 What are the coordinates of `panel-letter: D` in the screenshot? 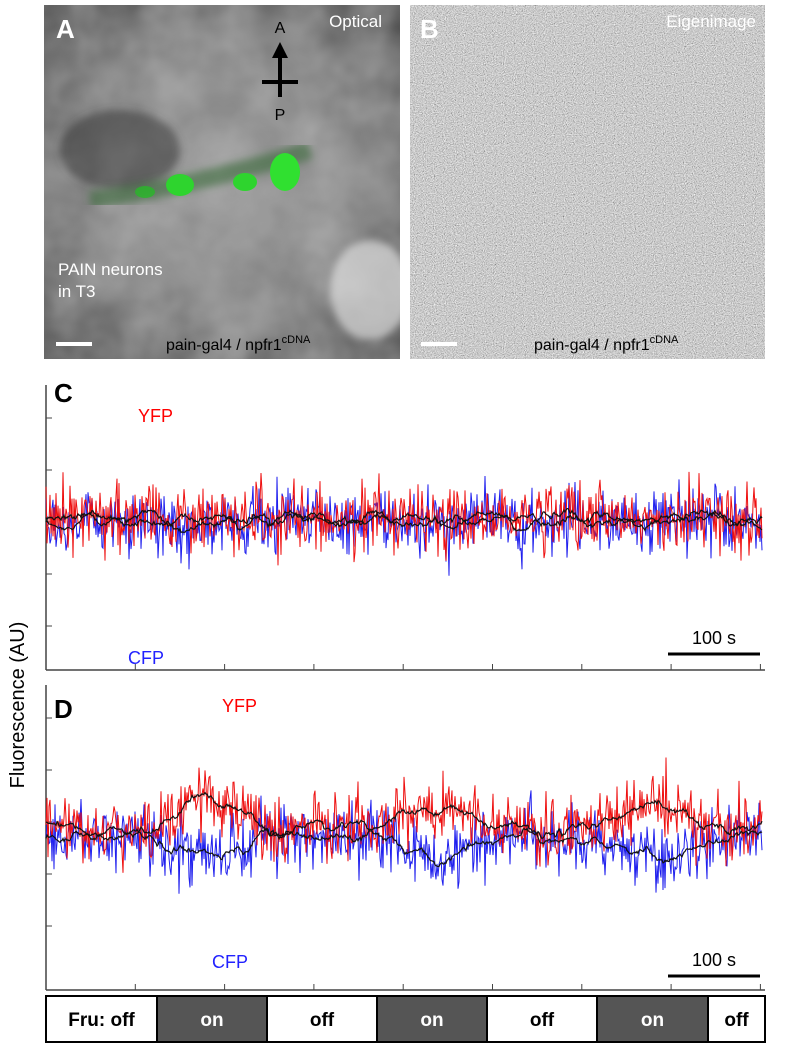 It's located at (63, 709).